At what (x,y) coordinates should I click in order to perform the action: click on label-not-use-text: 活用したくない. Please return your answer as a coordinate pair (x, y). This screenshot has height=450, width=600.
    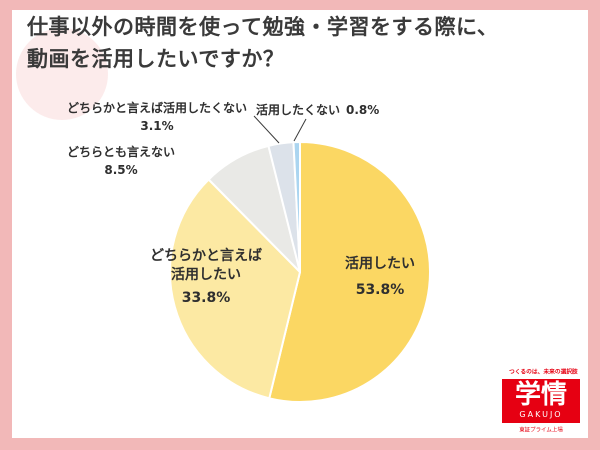
    Looking at the image, I should click on (298, 110).